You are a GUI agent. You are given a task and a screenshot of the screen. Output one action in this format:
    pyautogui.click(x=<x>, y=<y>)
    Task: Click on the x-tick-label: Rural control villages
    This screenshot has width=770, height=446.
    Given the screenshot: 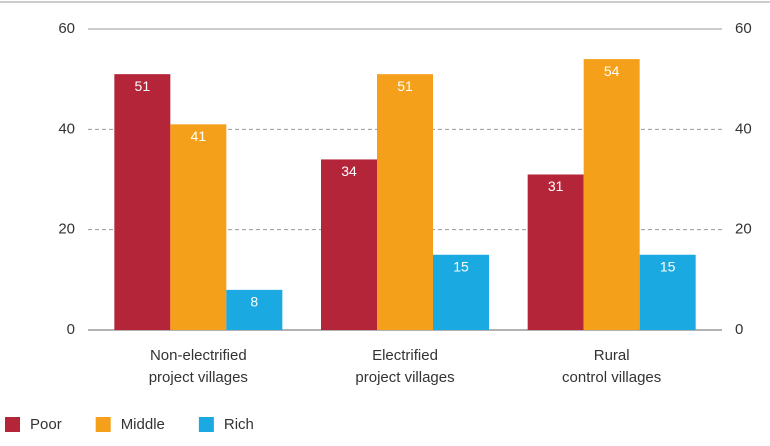 What is the action you would take?
    pyautogui.click(x=611, y=366)
    